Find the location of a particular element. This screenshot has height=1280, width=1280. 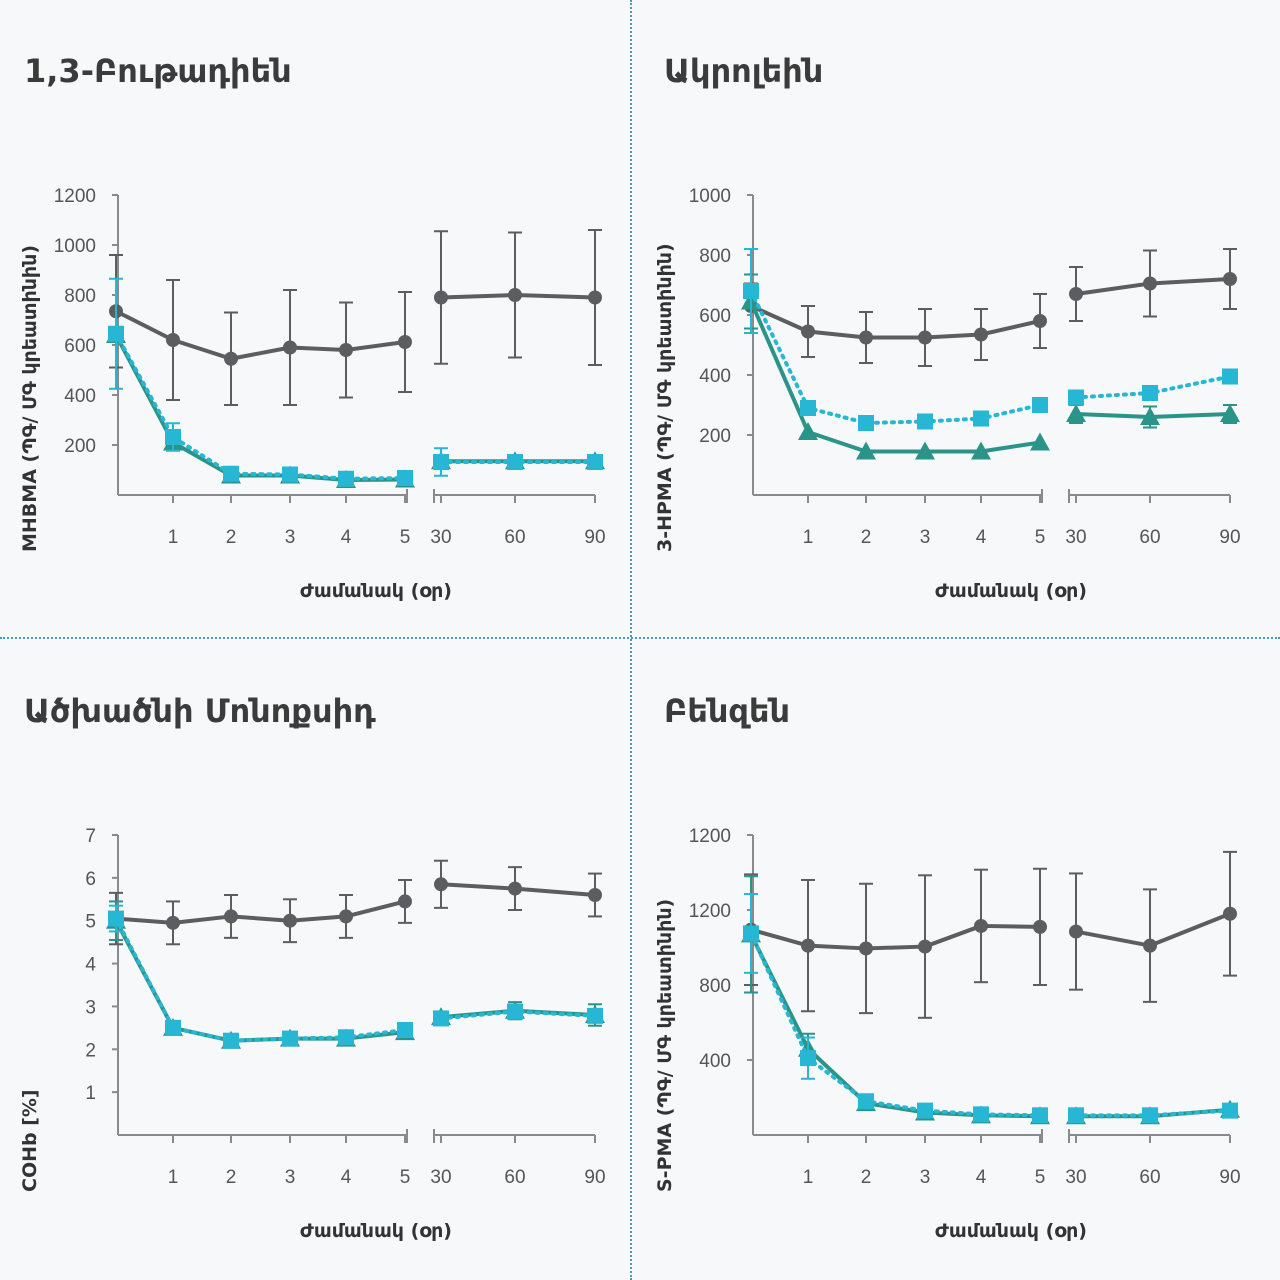

y-axis-label: 3-HPMA (ՊԳ/ ՄԳ կրեատինին) is located at coordinates (665, 397).